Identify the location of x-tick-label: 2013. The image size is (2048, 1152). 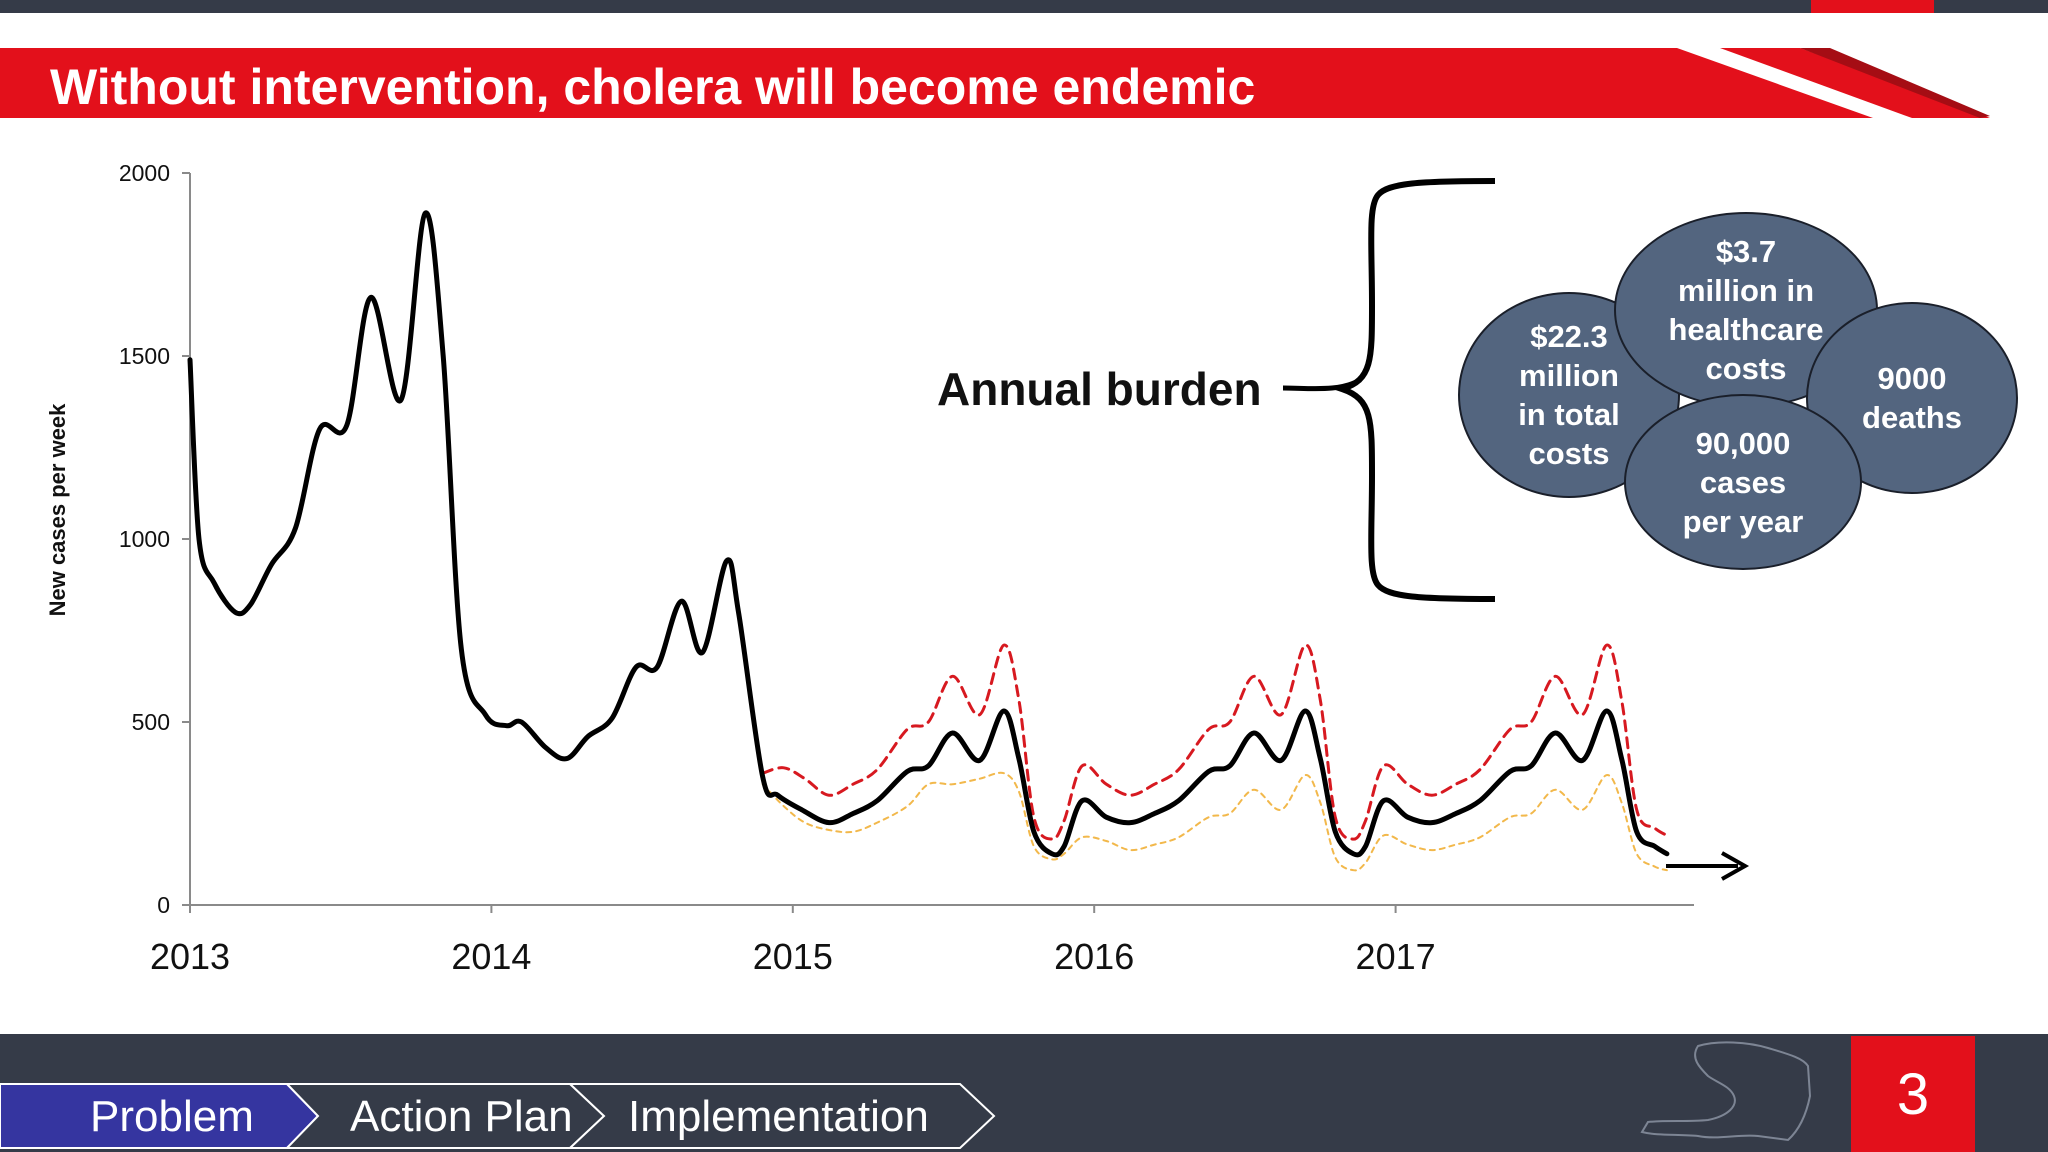
(190, 956).